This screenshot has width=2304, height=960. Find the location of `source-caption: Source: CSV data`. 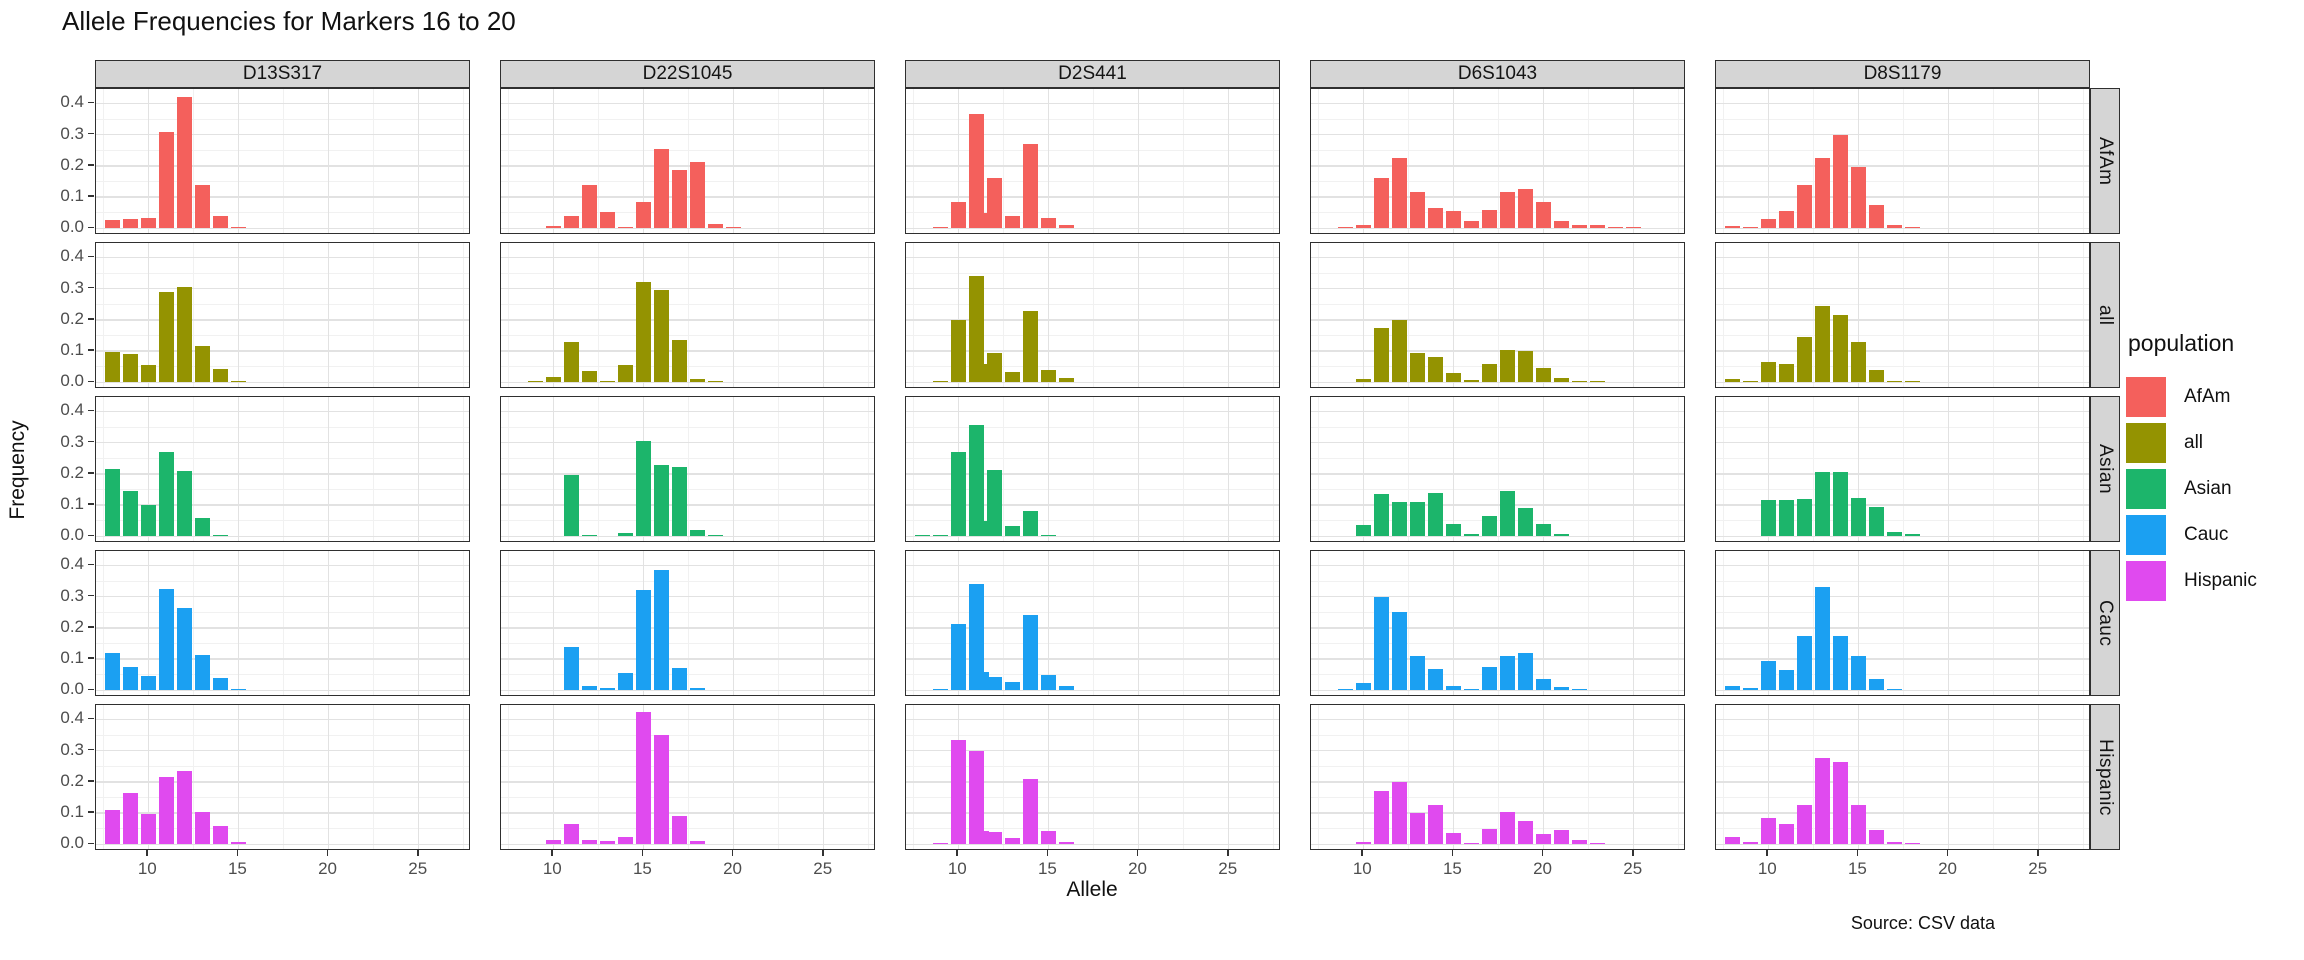

source-caption: Source: CSV data is located at coordinates (1922, 923).